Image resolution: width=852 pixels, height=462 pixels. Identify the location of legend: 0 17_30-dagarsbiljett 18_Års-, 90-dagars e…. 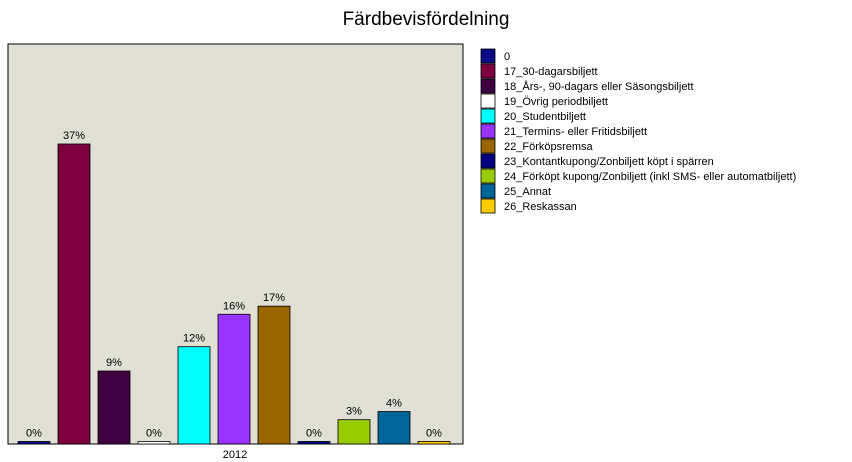
(638, 131).